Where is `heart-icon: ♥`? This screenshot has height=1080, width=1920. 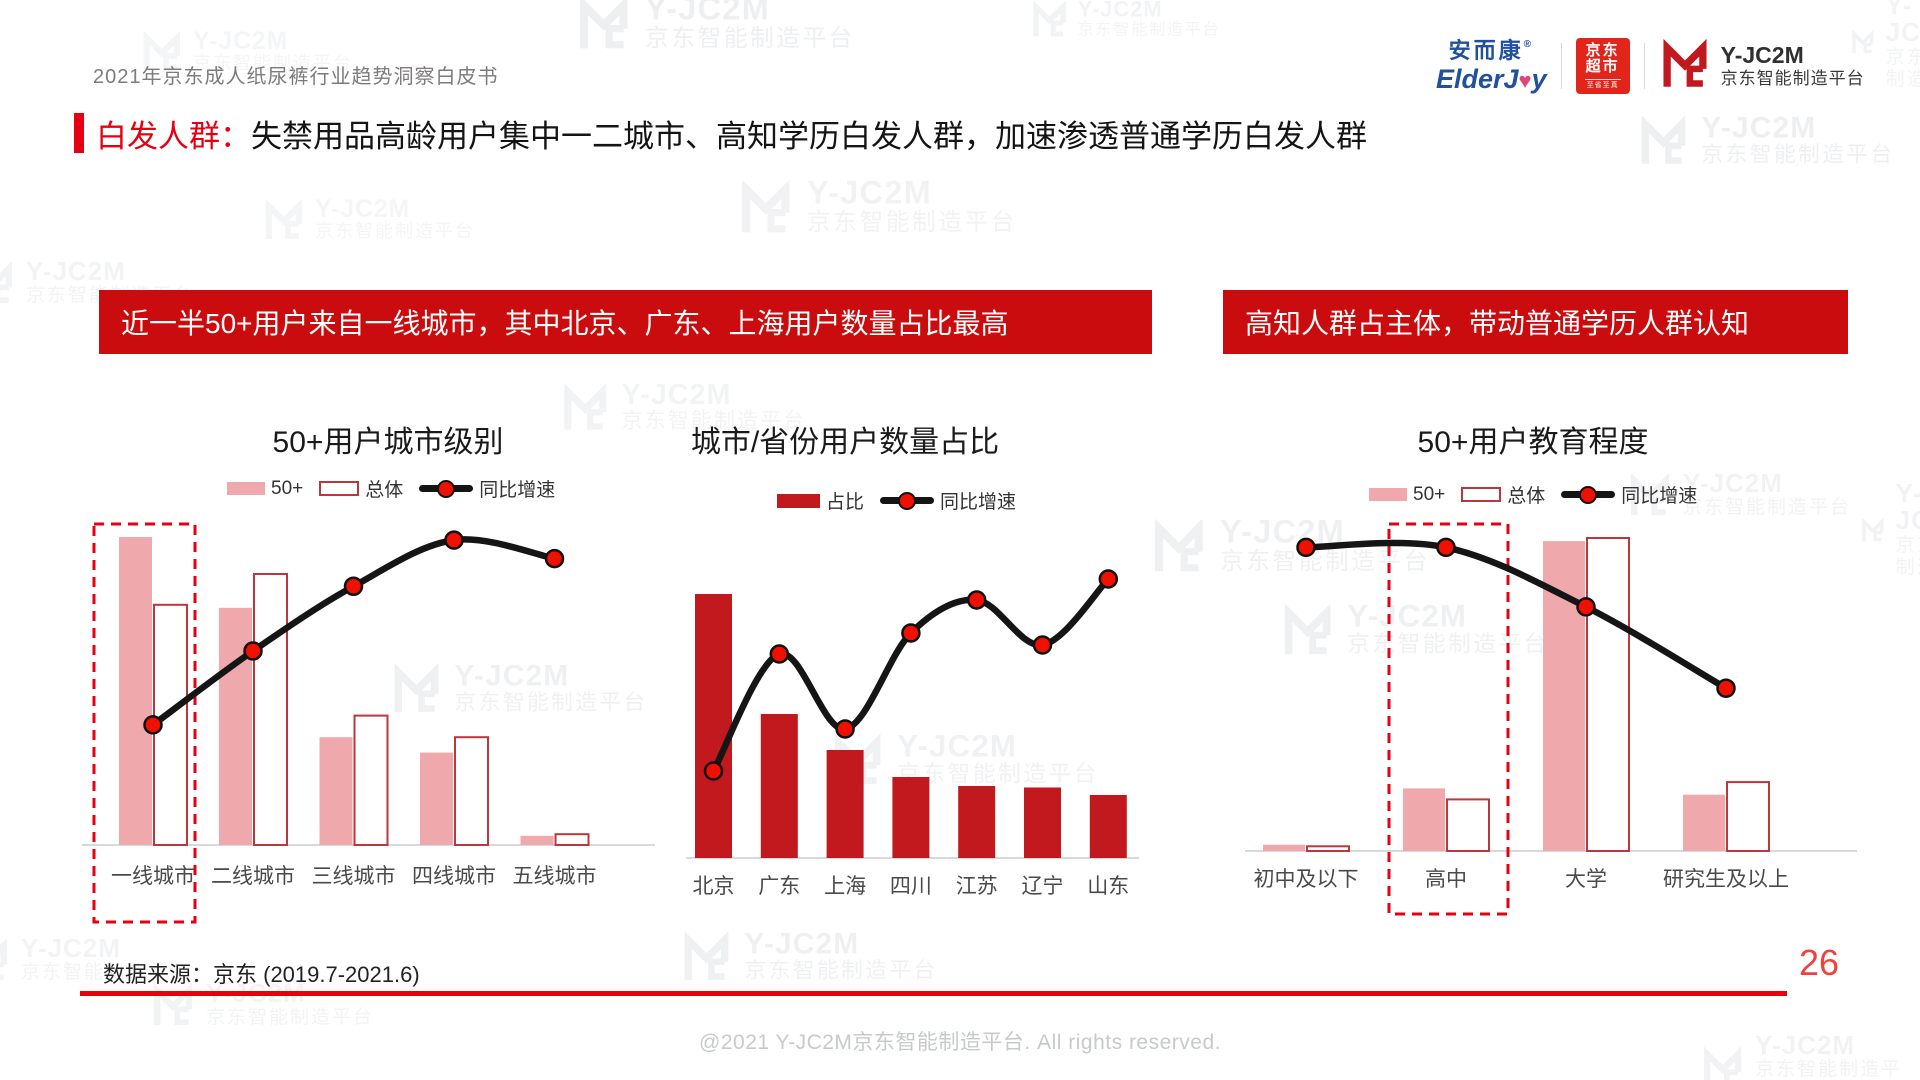 heart-icon: ♥ is located at coordinates (1525, 80).